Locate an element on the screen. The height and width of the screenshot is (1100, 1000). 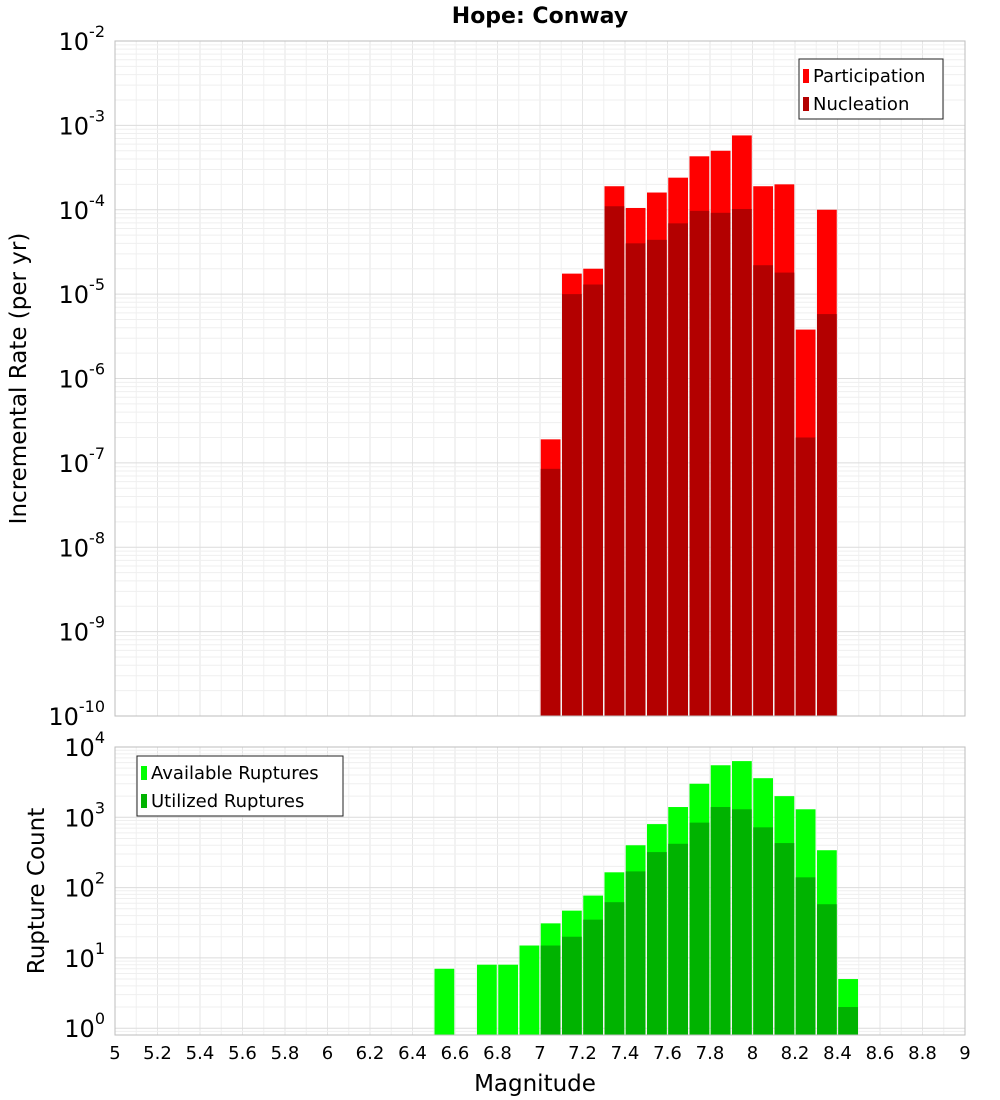
y-axis-label: Incremental Rate (per yr) is located at coordinates (19, 379).